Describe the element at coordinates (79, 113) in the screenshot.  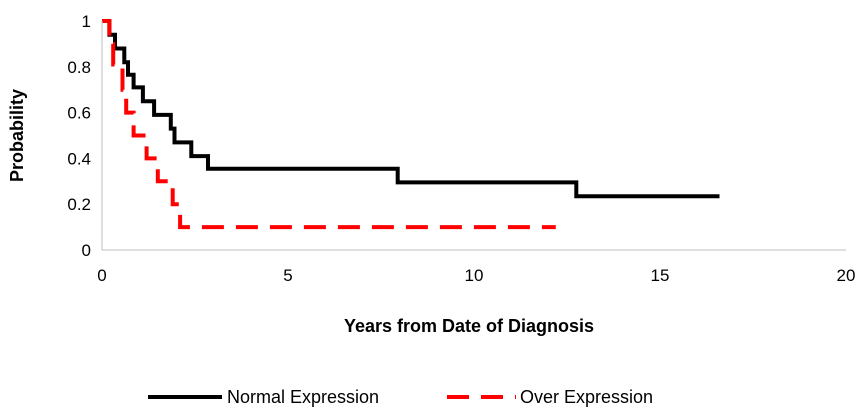
I see `y-tick-label: 0.6` at that location.